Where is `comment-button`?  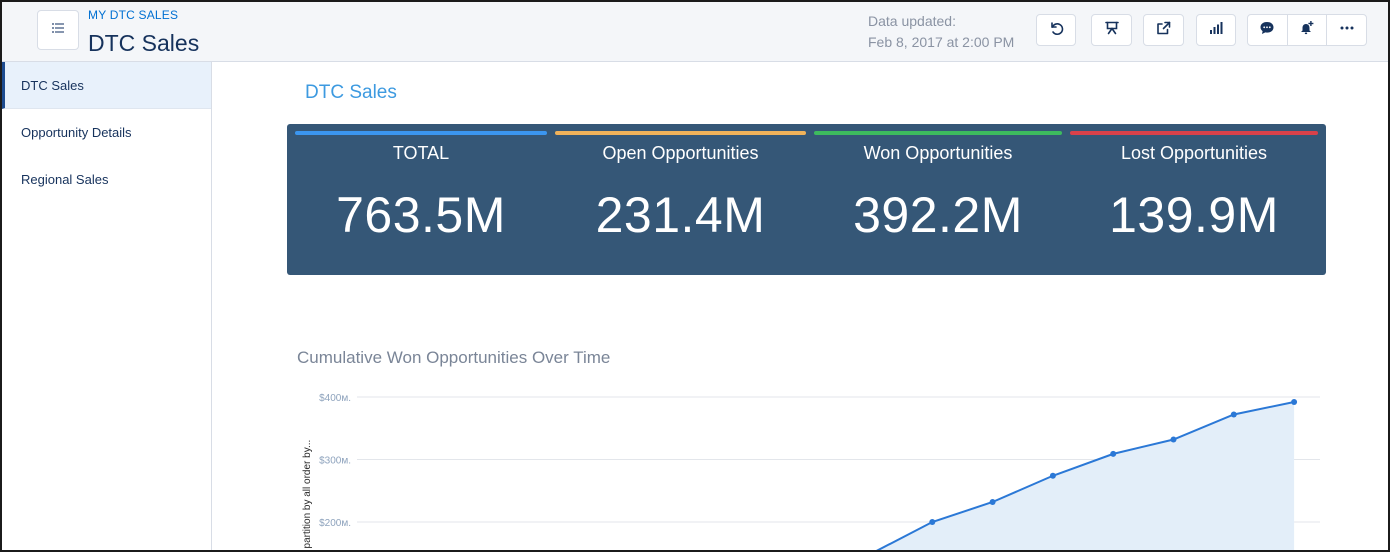
comment-button is located at coordinates (1268, 30).